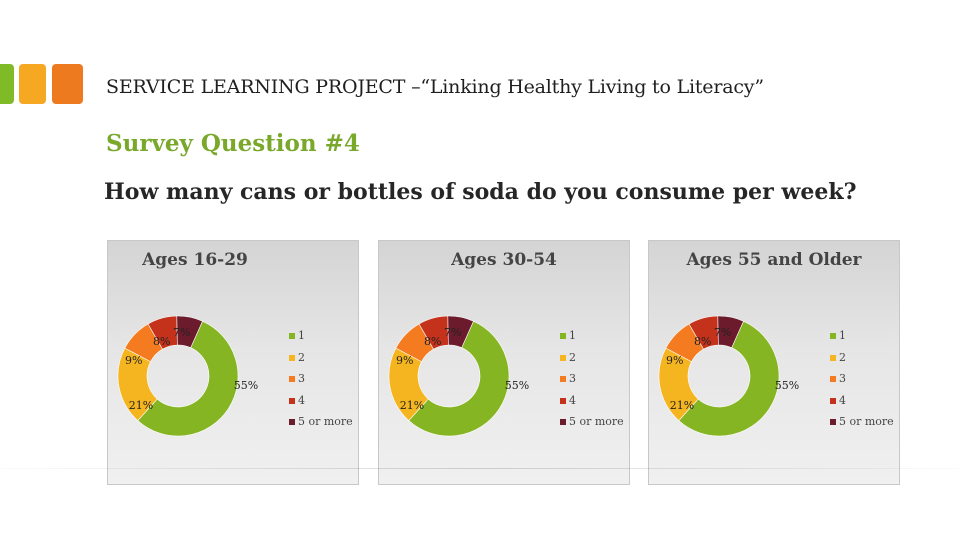 The width and height of the screenshot is (960, 540). What do you see at coordinates (195, 260) in the screenshot?
I see `chart-title: Ages 16-29` at bounding box center [195, 260].